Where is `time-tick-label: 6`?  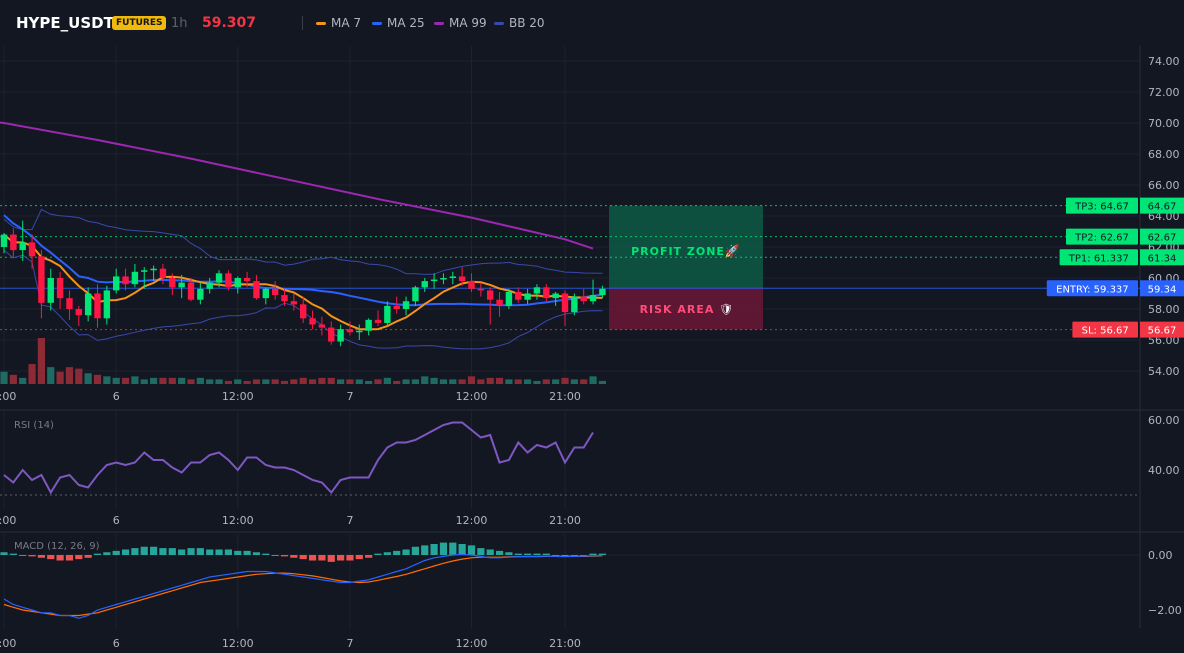
time-tick-label: 6 is located at coordinates (116, 643).